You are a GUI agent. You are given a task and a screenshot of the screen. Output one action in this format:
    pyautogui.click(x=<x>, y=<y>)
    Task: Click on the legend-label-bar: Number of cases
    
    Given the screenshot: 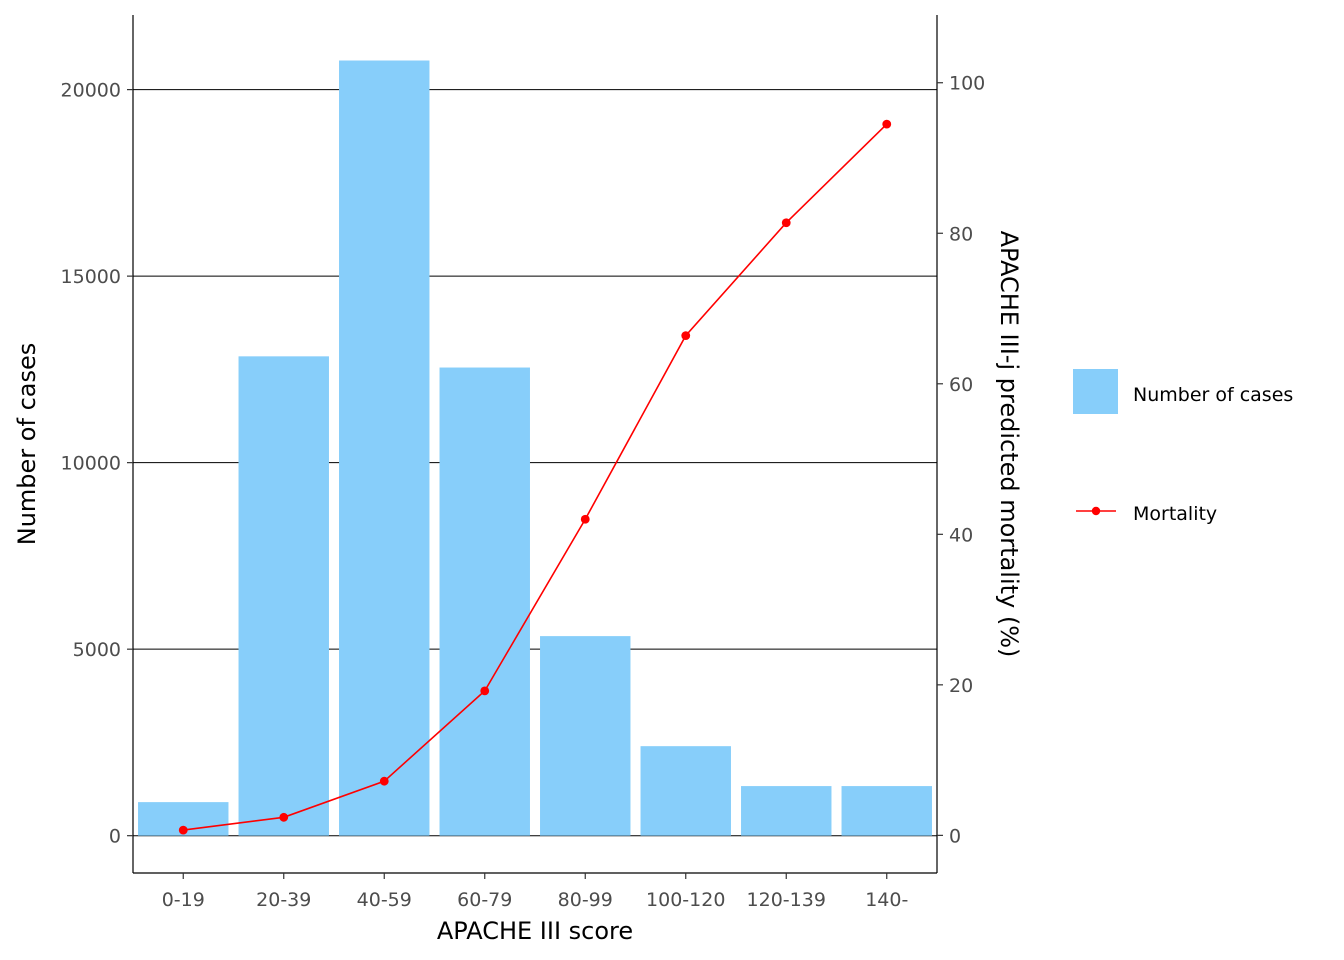 What is the action you would take?
    pyautogui.click(x=1213, y=395)
    